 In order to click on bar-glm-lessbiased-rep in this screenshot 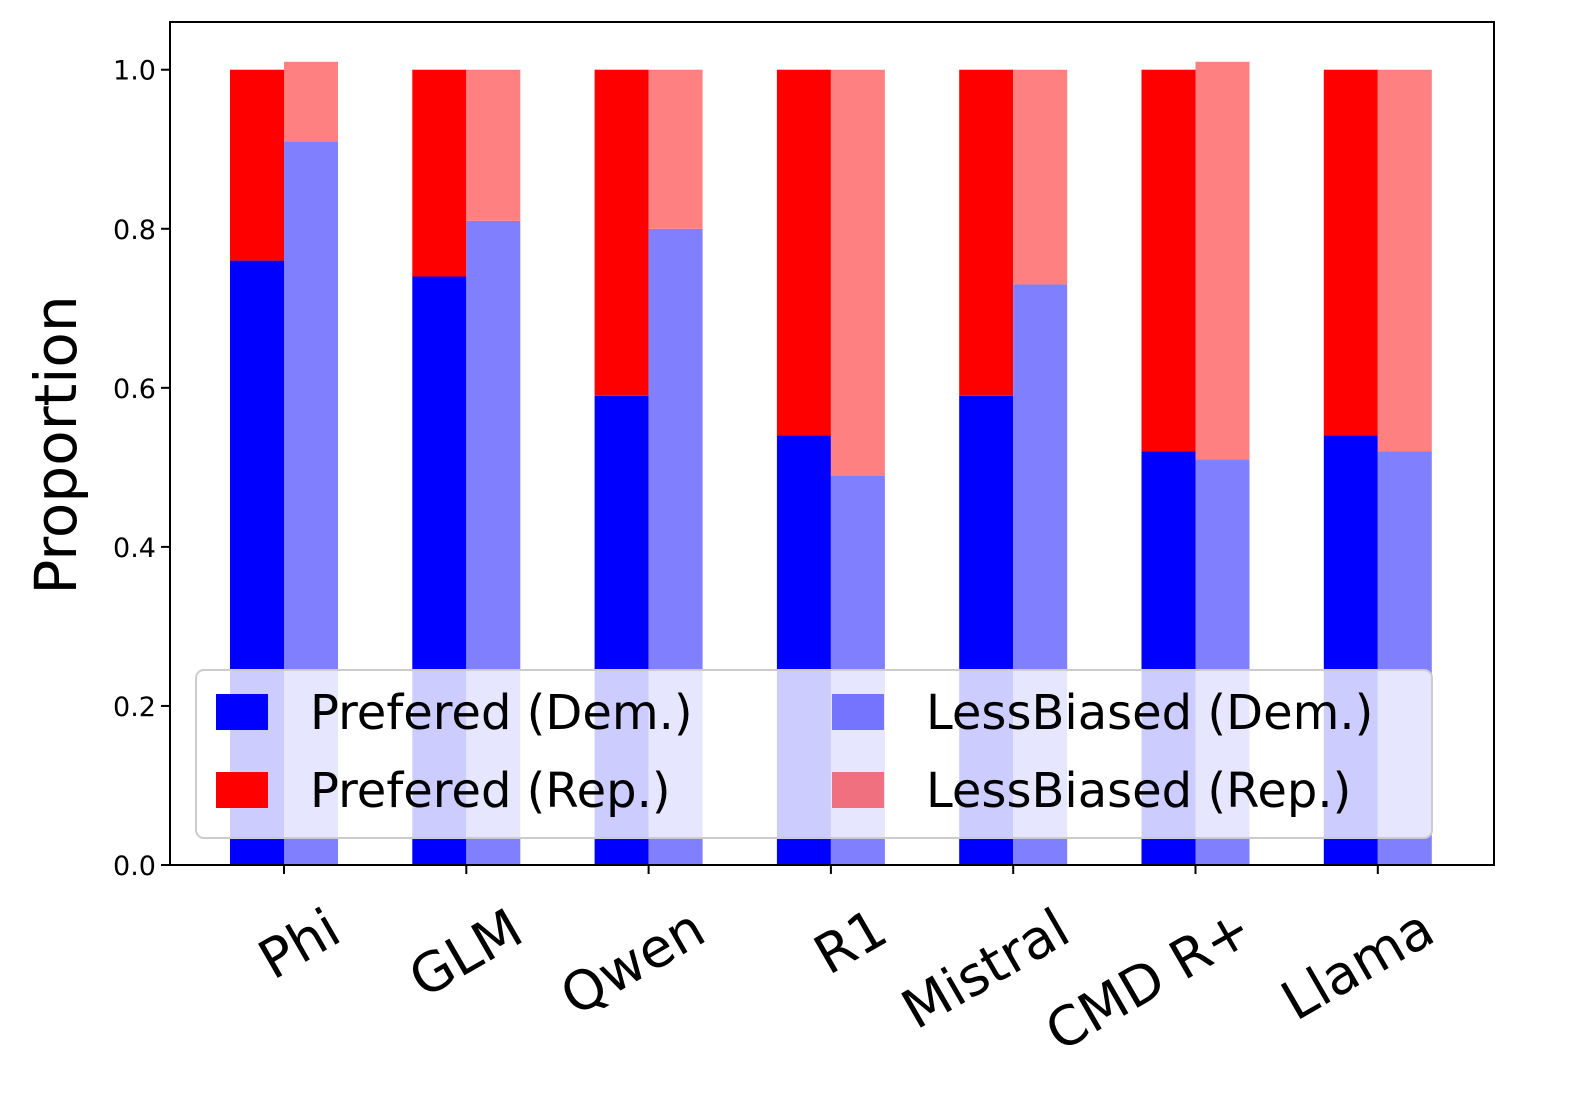, I will do `click(493, 145)`.